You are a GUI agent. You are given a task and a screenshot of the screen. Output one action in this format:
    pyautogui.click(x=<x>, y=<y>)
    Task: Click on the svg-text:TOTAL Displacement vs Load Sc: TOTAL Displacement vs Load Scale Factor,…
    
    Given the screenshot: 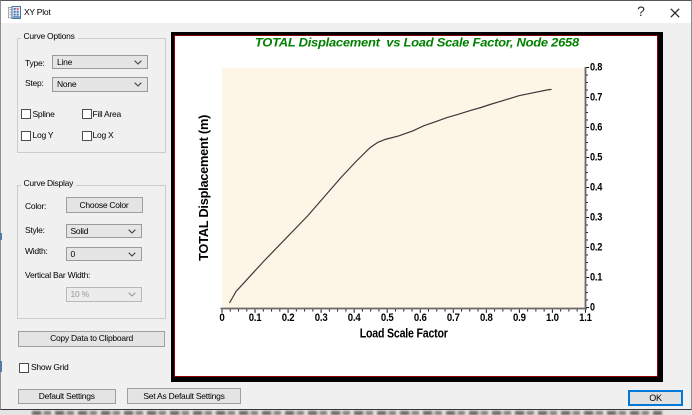 What is the action you would take?
    pyautogui.click(x=417, y=43)
    